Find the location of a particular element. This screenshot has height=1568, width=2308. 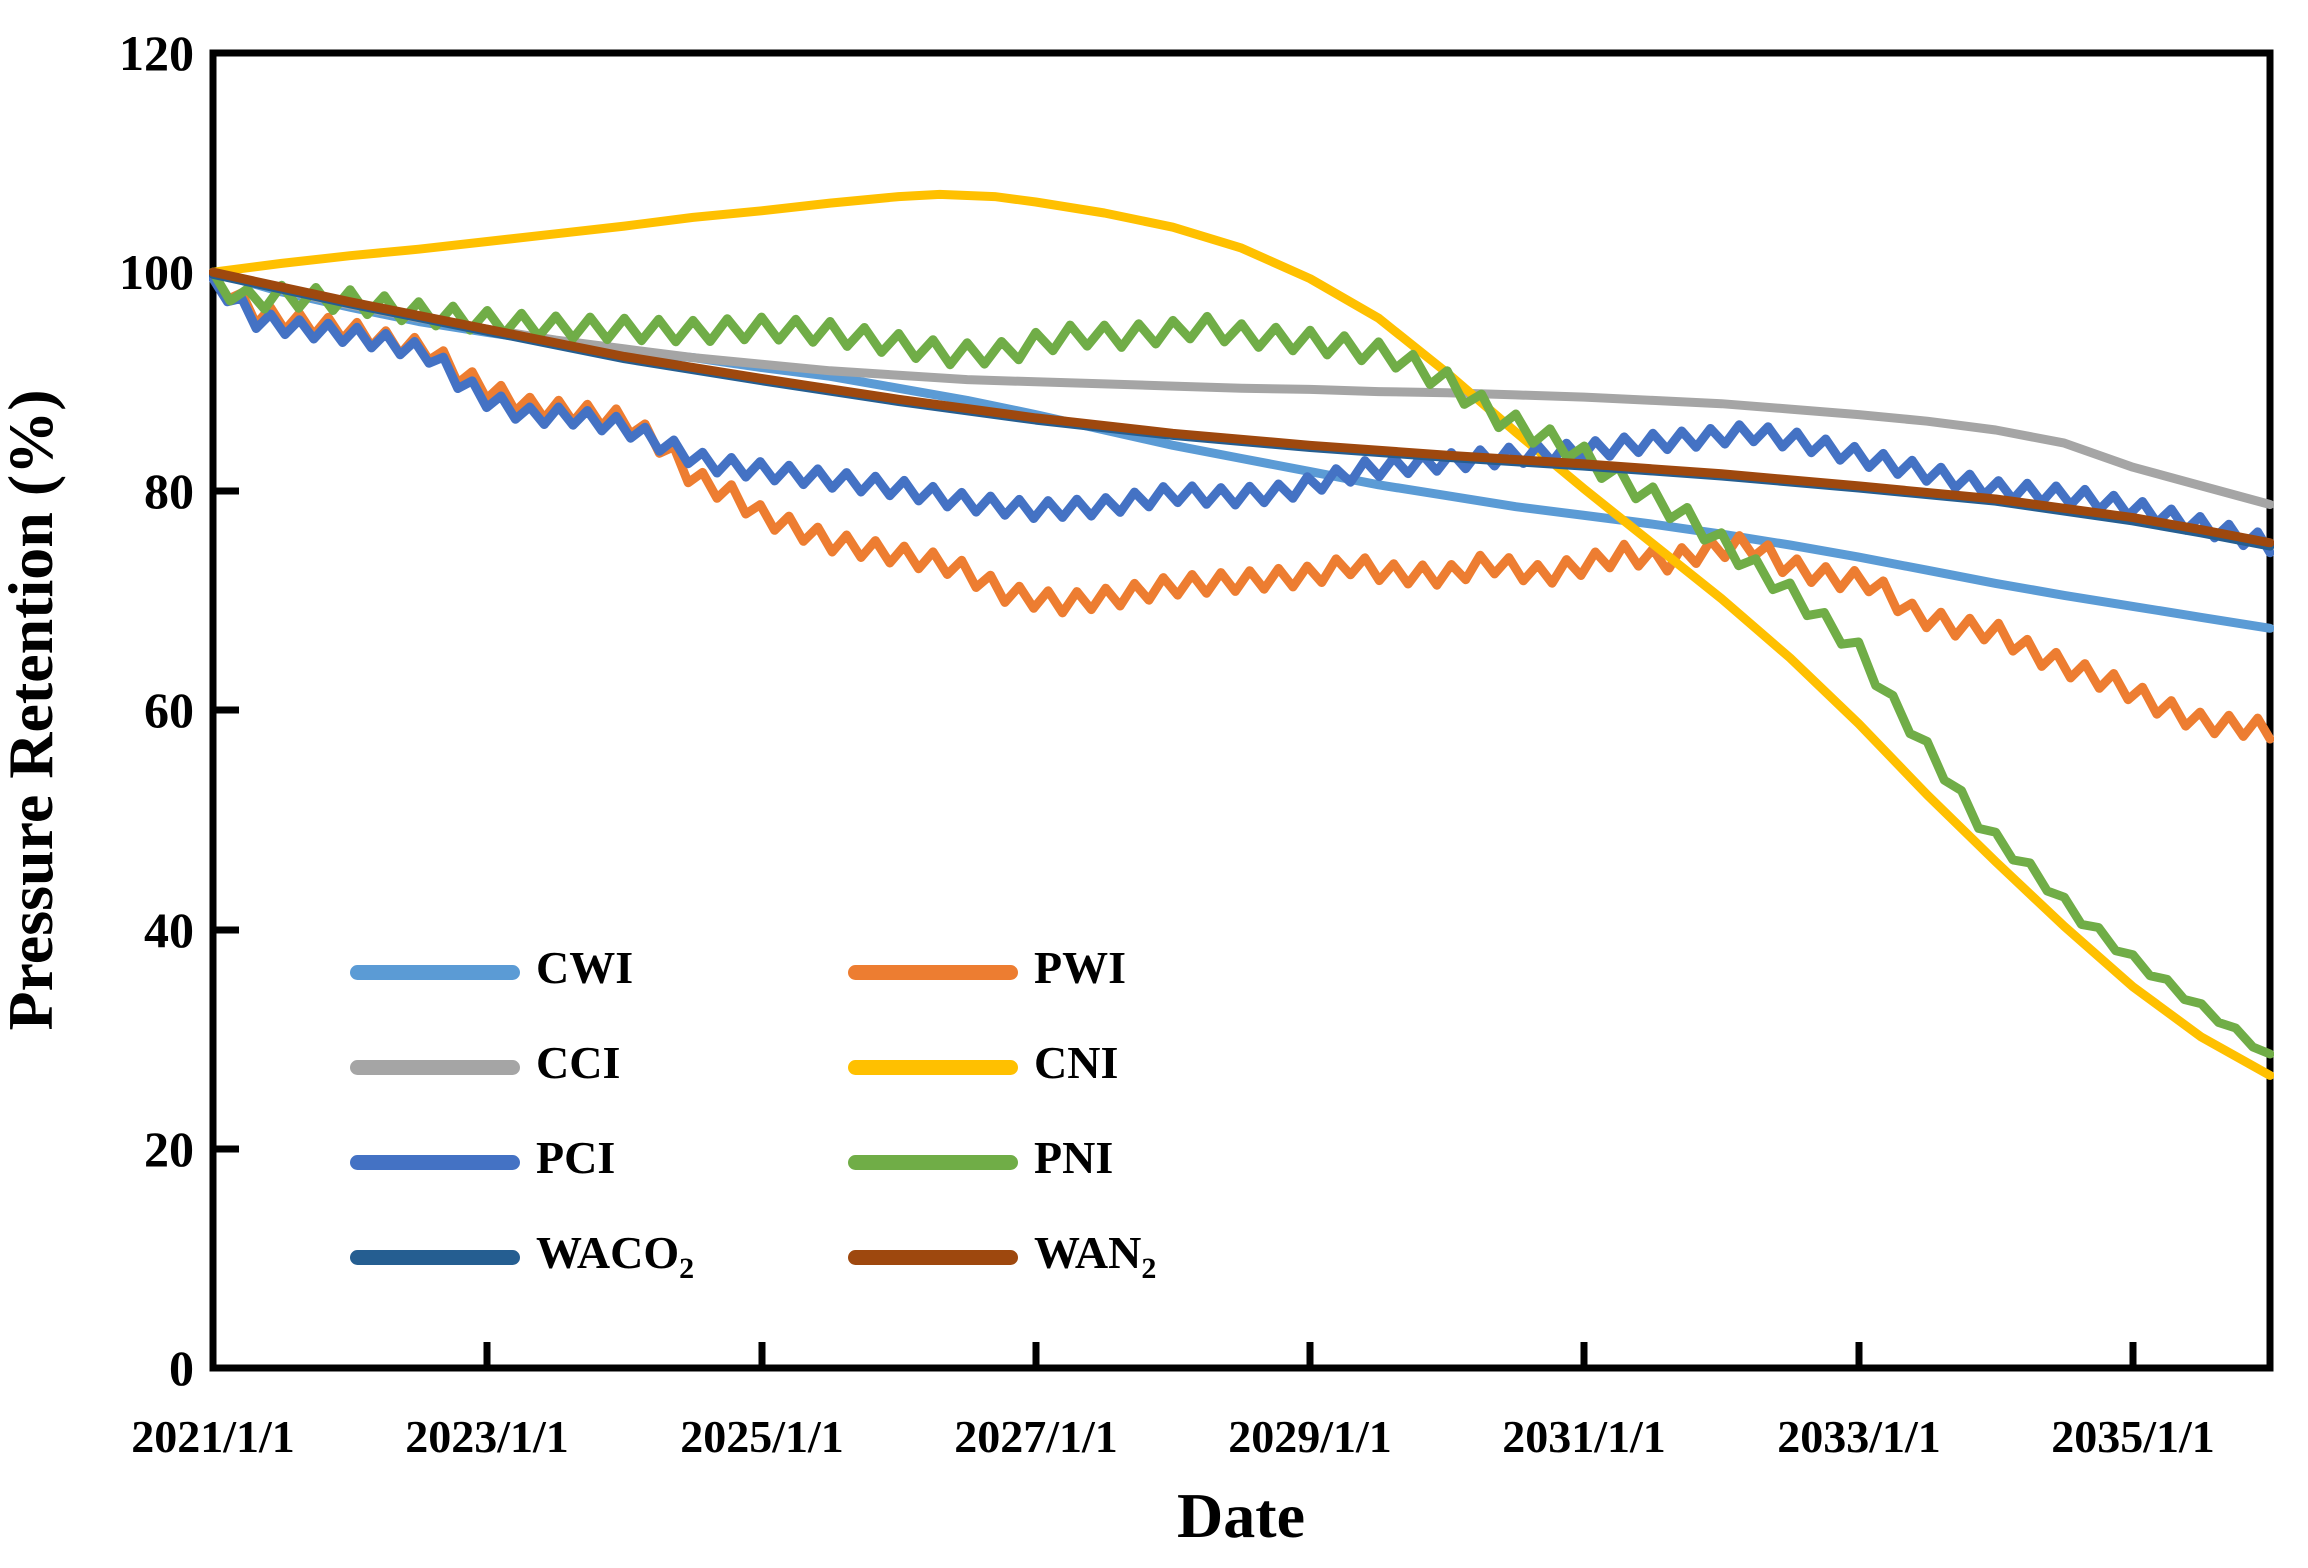

legend-item-cni: CNI is located at coordinates (1002, 1067).